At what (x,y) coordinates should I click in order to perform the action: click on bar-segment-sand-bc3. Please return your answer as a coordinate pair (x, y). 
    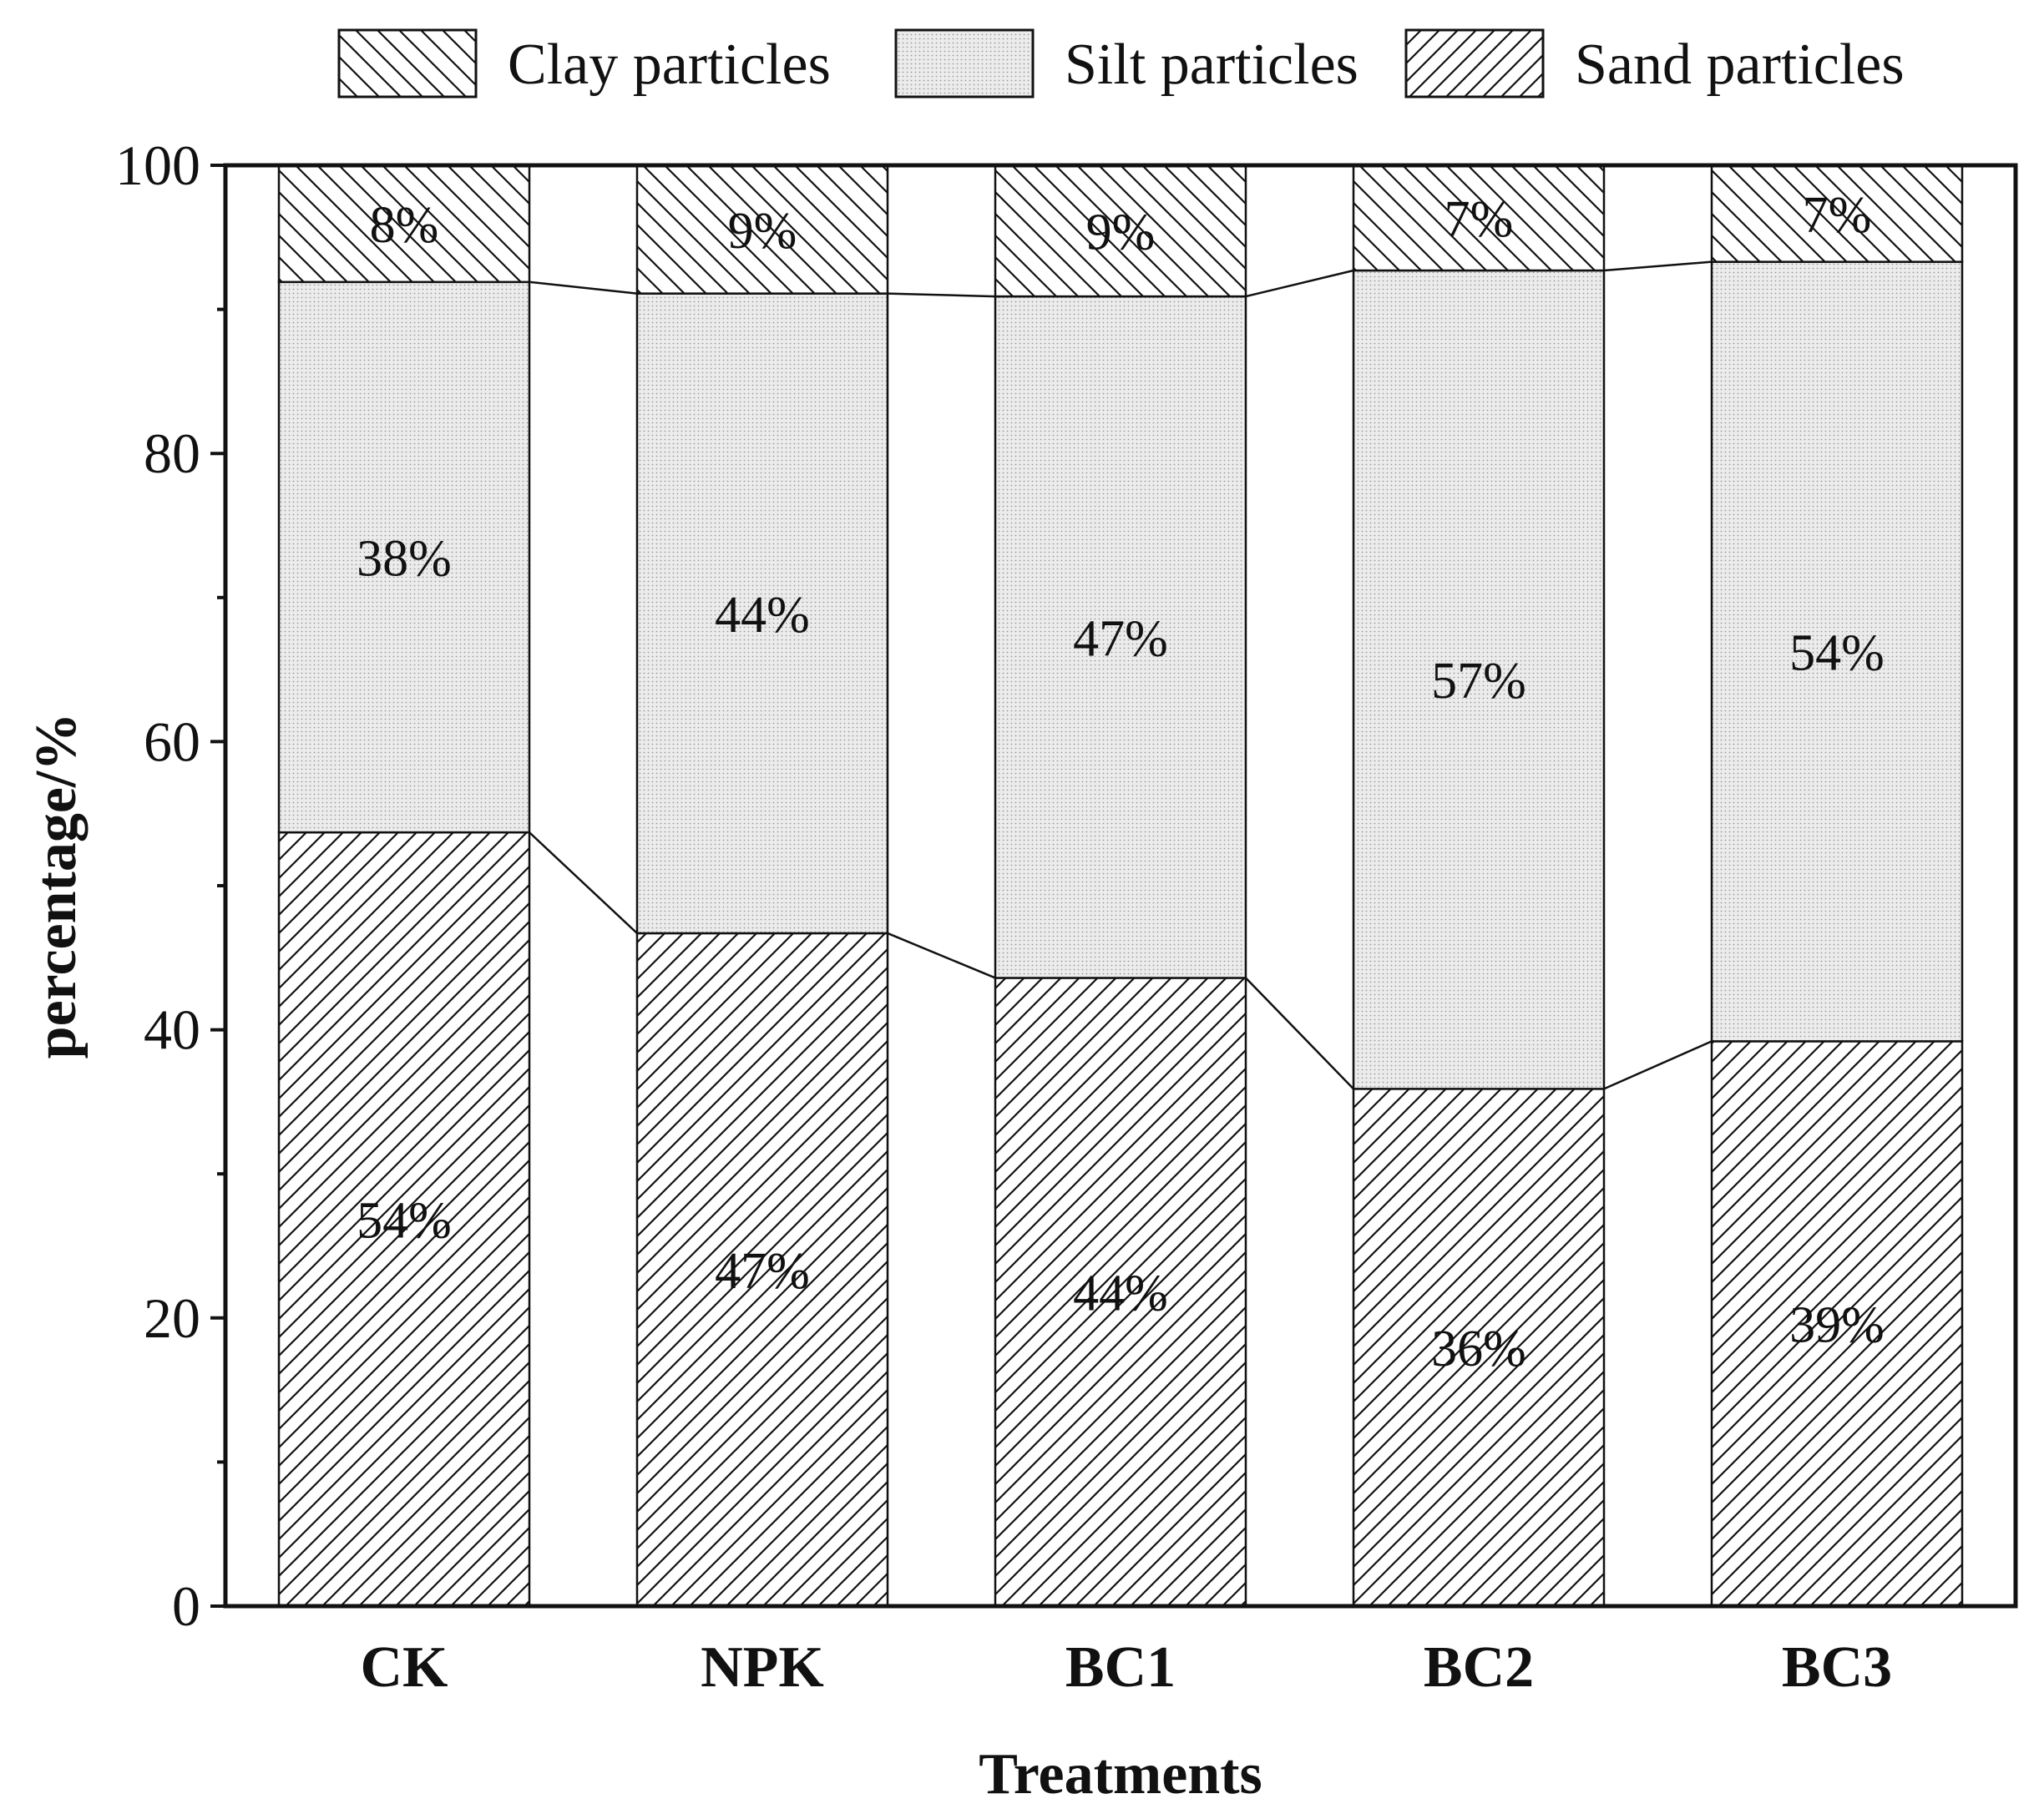
    Looking at the image, I should click on (1837, 1324).